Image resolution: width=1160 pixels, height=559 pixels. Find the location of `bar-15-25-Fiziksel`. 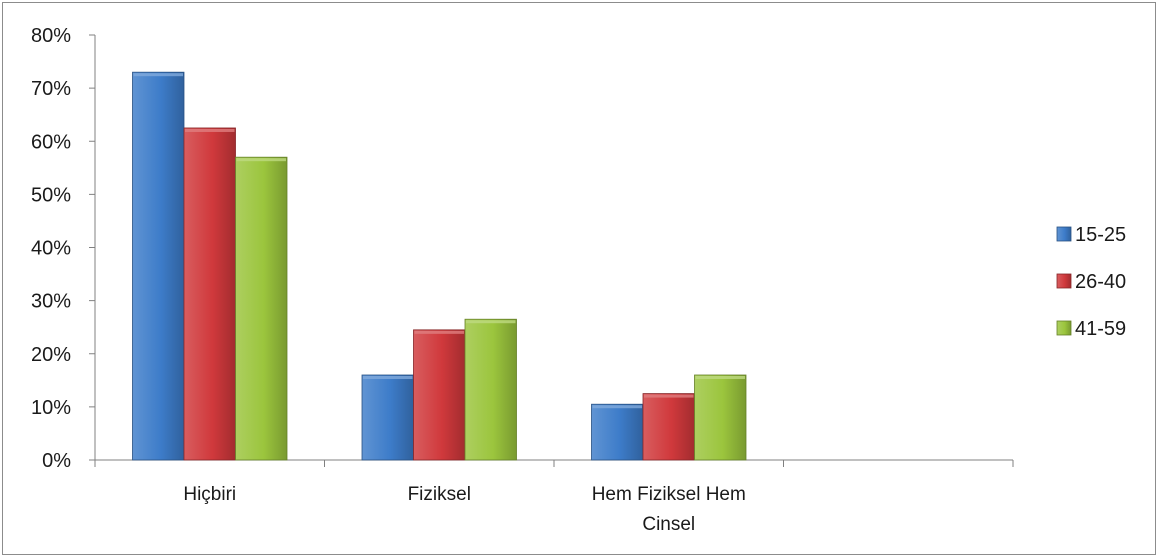

bar-15-25-Fiziksel is located at coordinates (387, 417).